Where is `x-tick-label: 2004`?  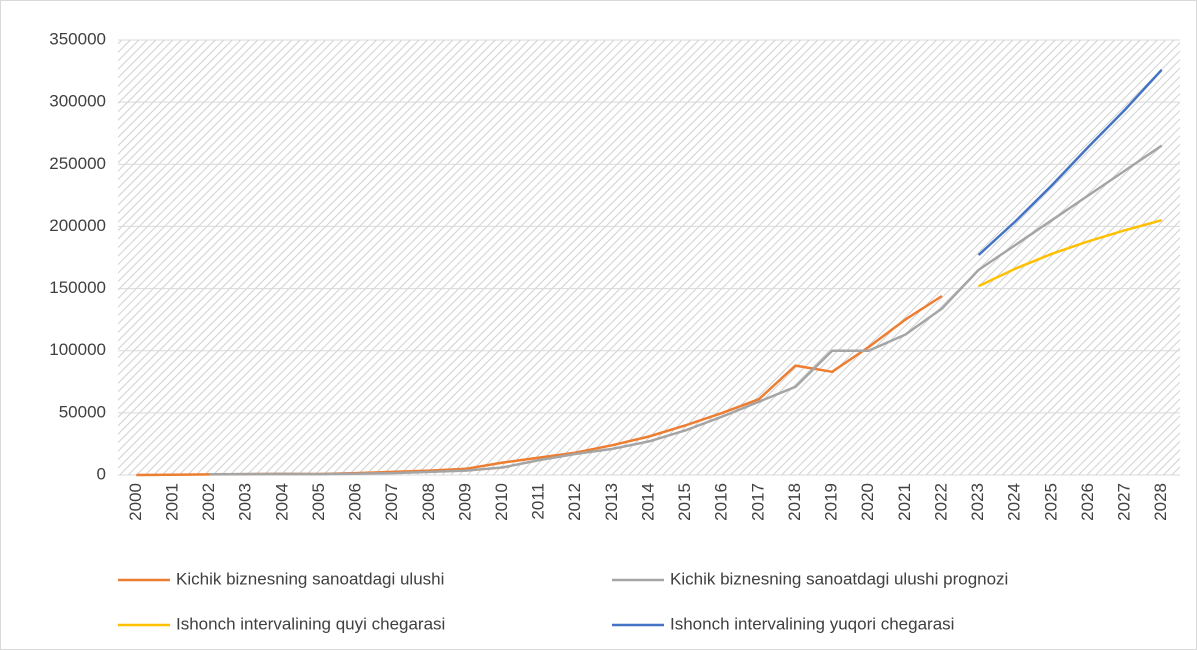 x-tick-label: 2004 is located at coordinates (281, 502).